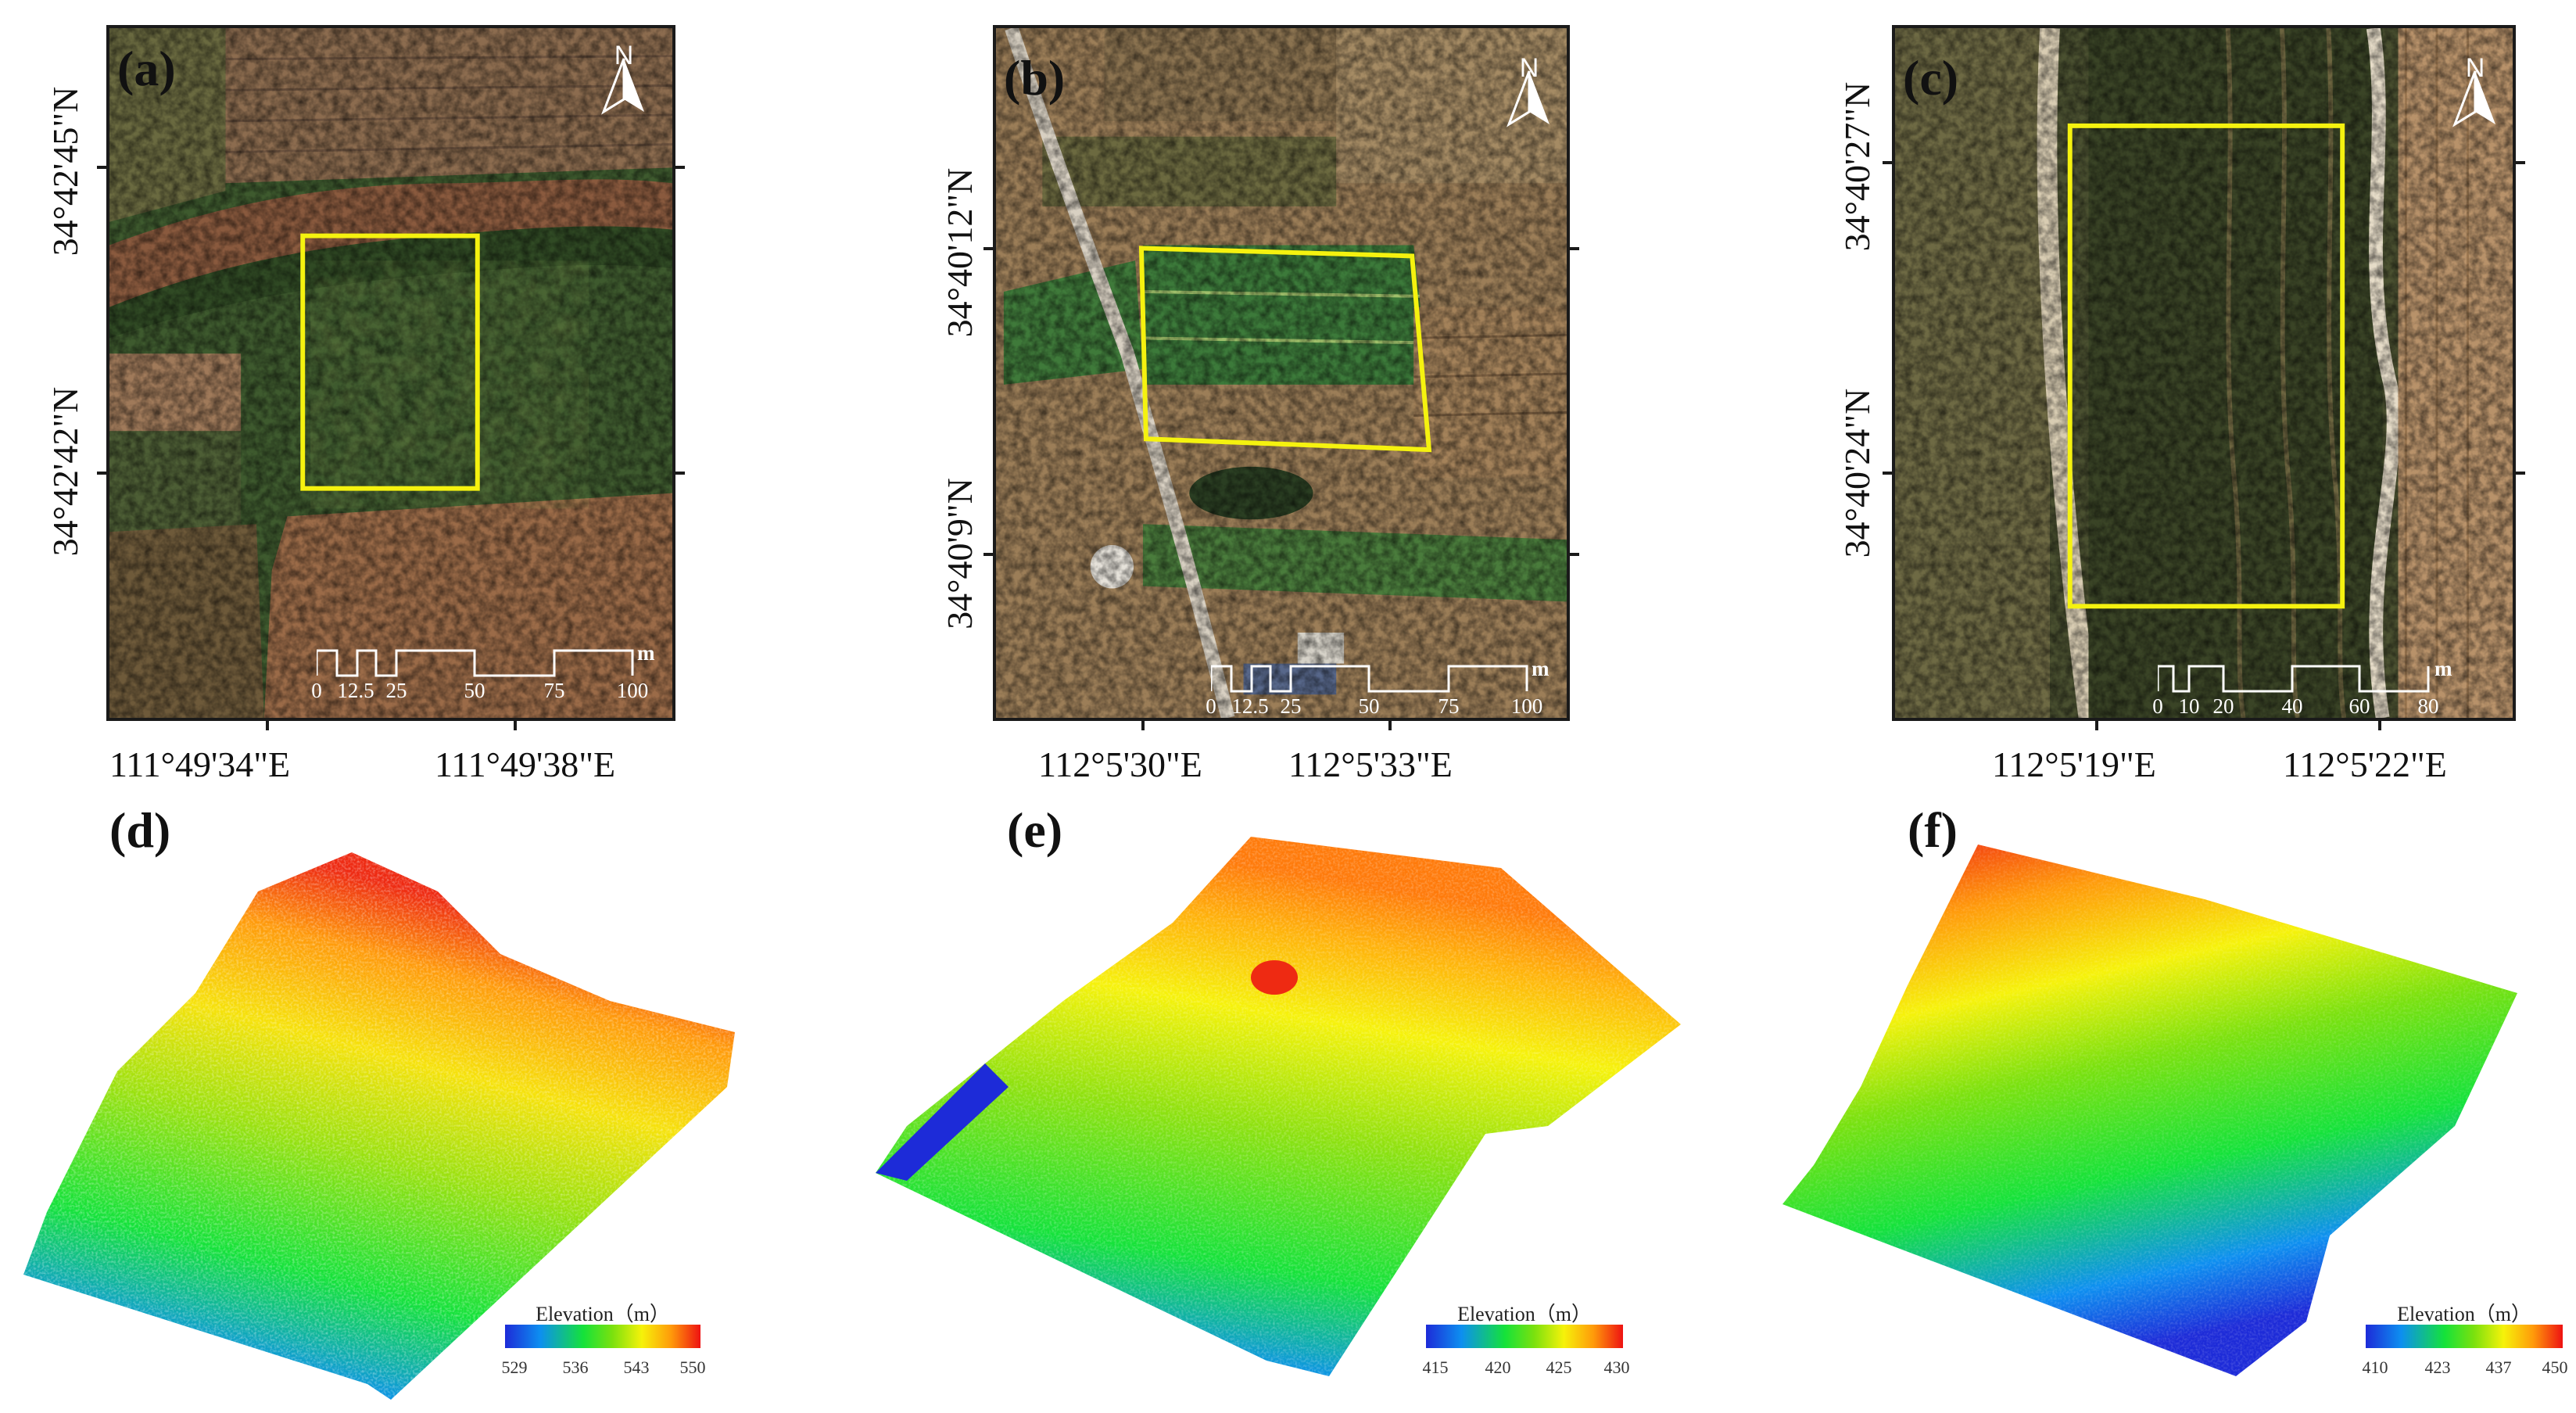  I want to click on satellite-image-c, so click(2204, 373).